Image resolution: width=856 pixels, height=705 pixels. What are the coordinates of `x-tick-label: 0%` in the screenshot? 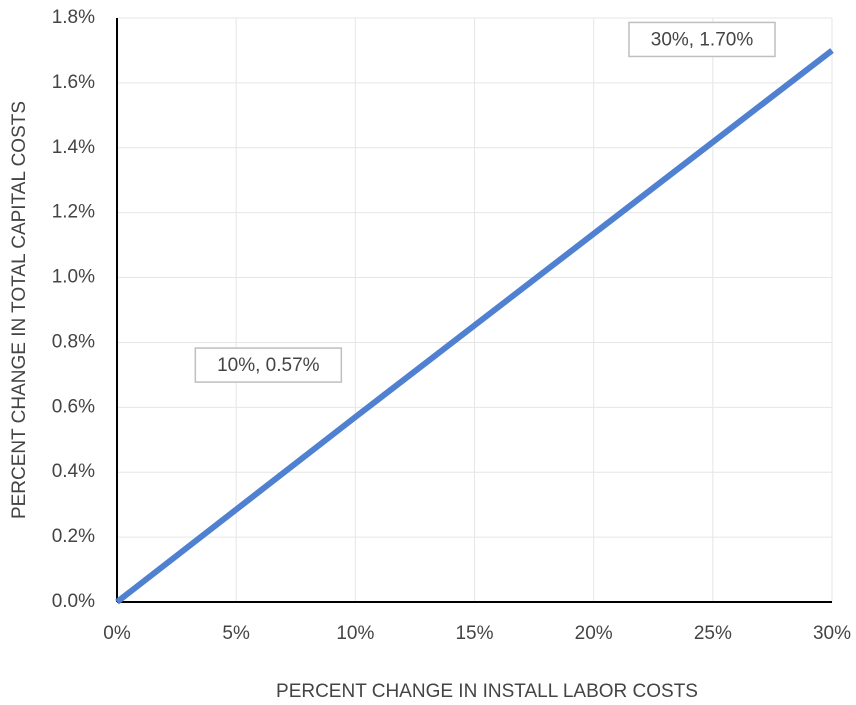 It's located at (117, 633).